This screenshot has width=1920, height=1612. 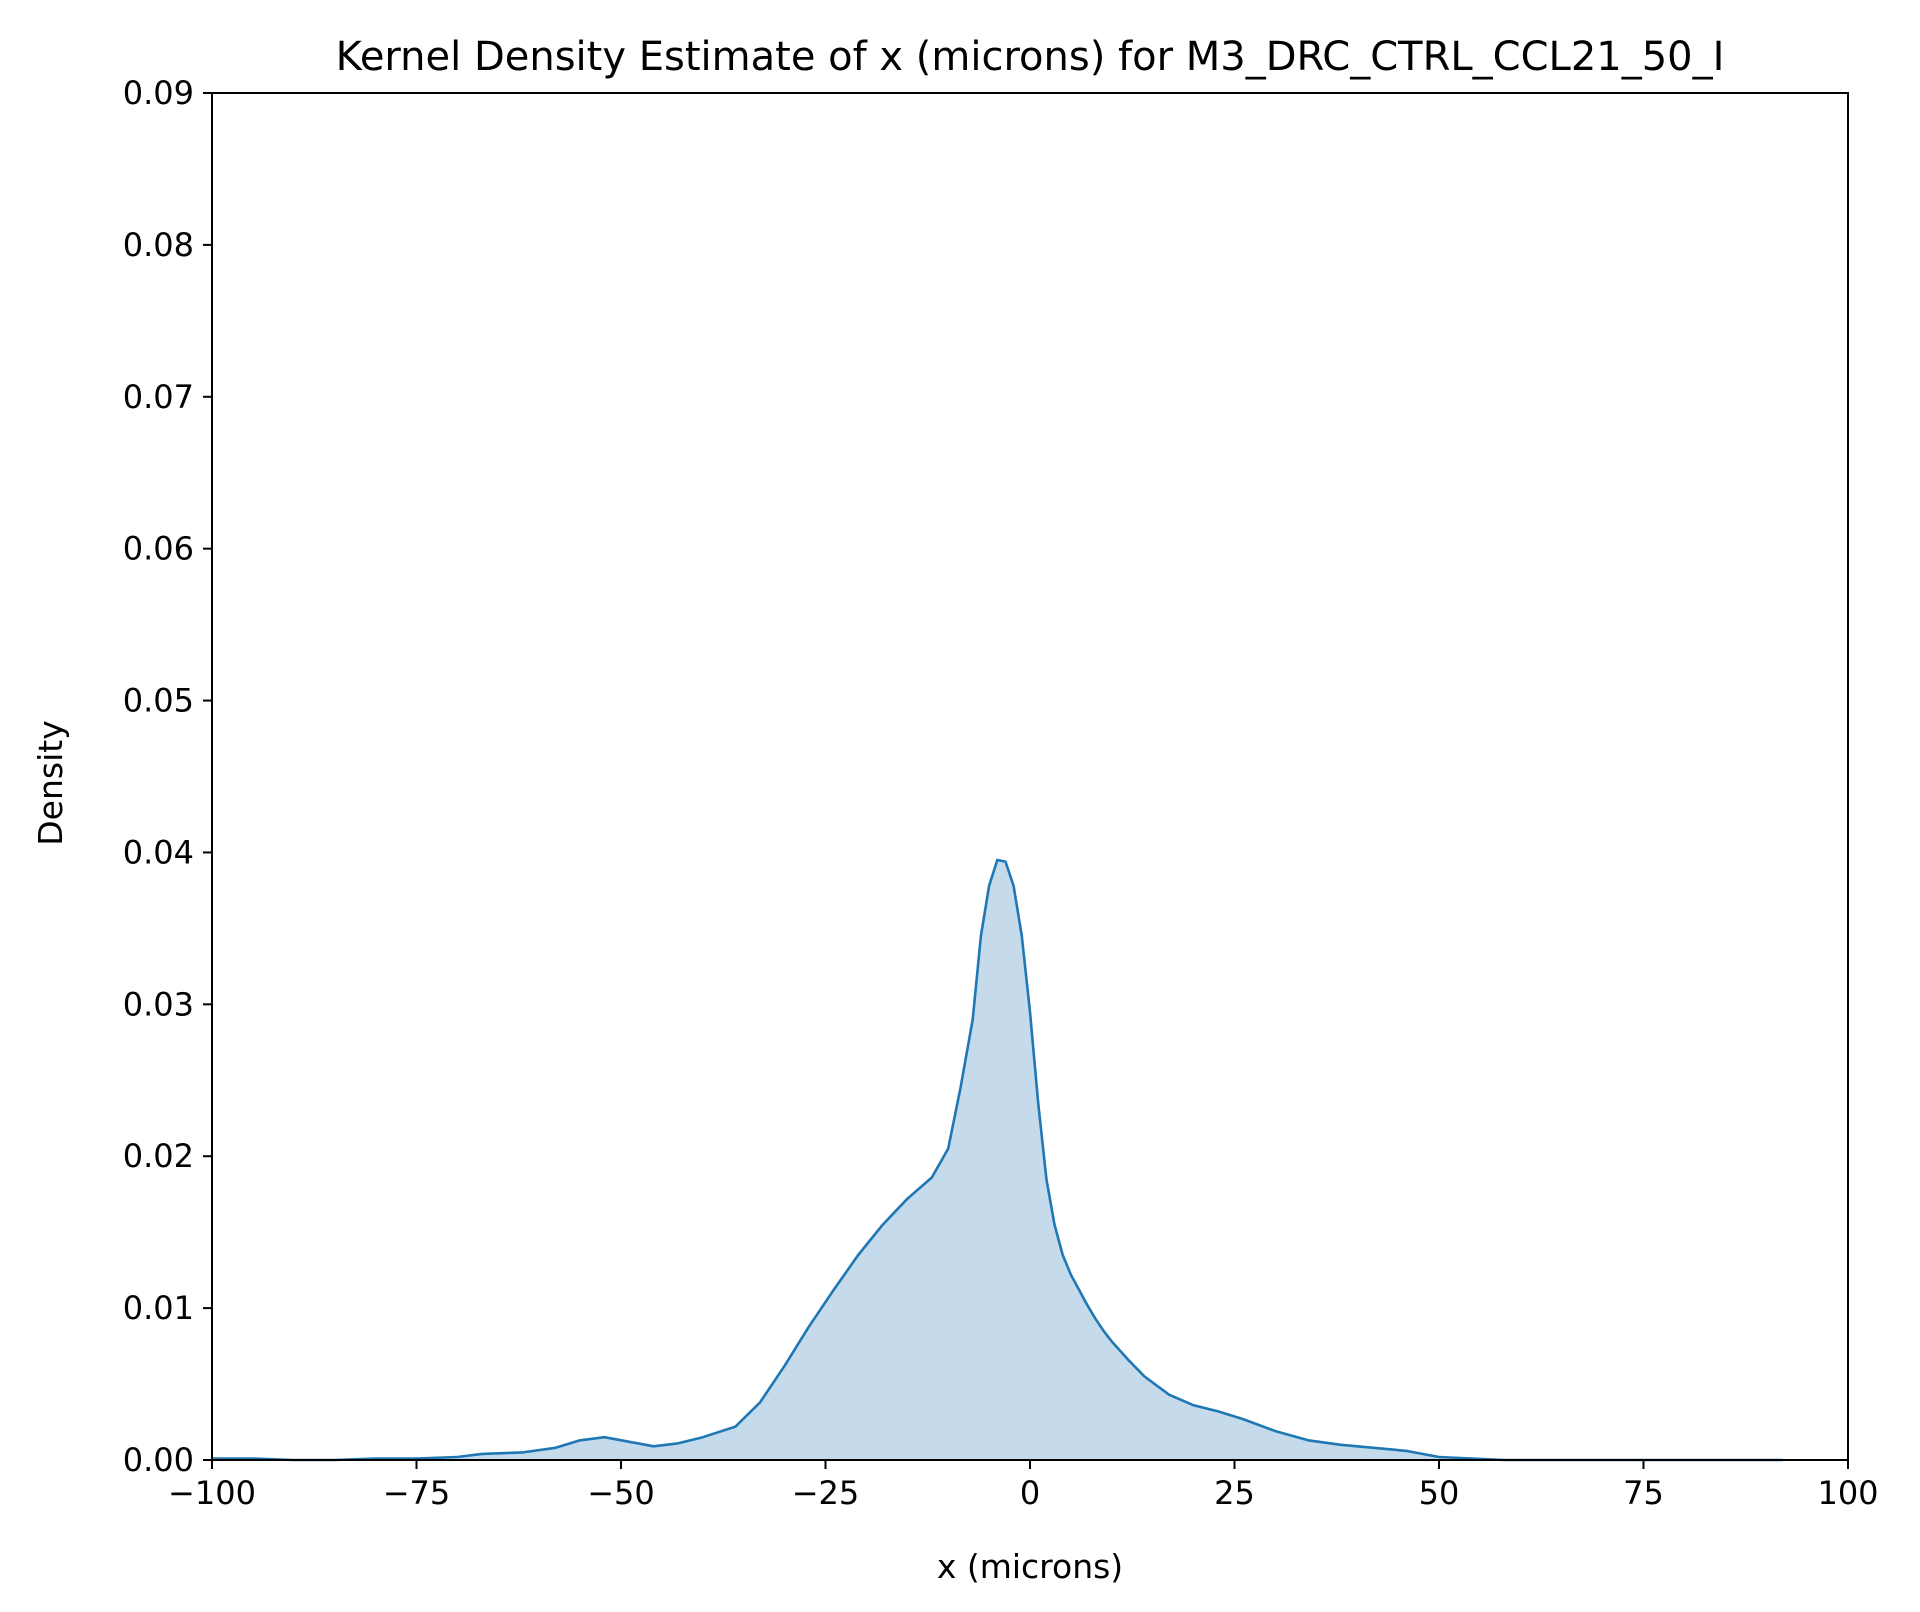 I want to click on x-tick-label: 100, so click(x=1847, y=1493).